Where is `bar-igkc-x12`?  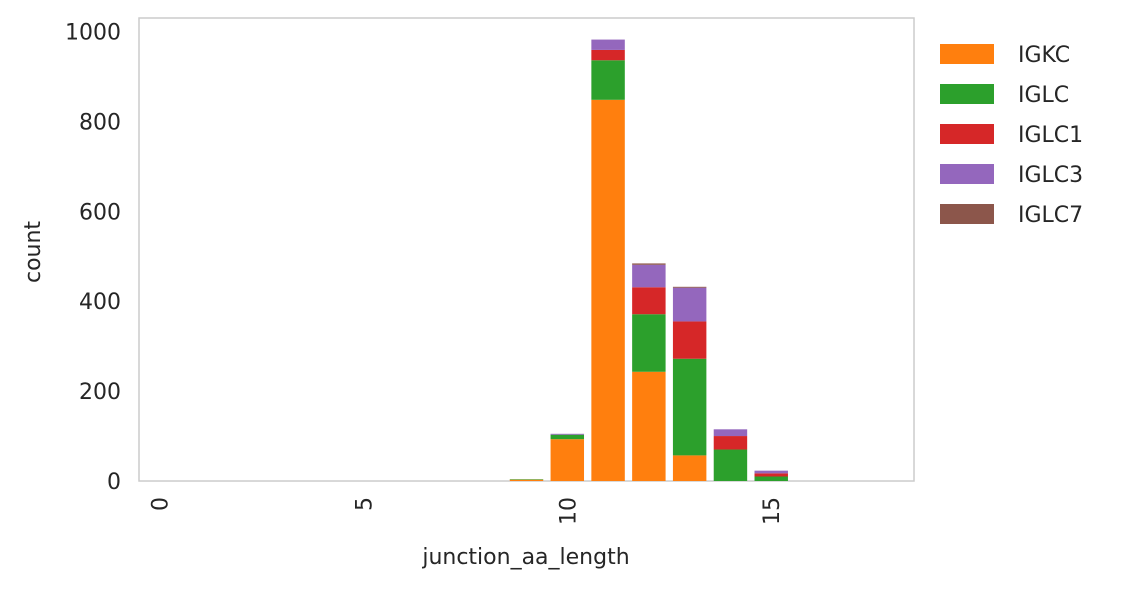 bar-igkc-x12 is located at coordinates (649, 426).